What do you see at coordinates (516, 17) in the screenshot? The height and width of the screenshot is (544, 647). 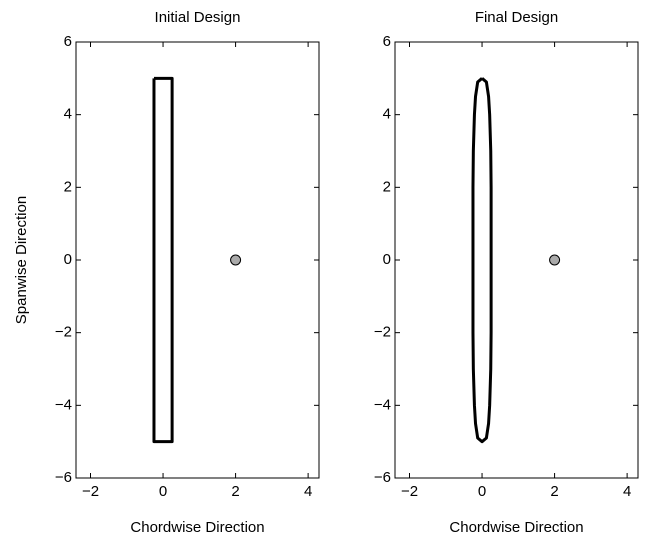 I see `chart-title: Final Design` at bounding box center [516, 17].